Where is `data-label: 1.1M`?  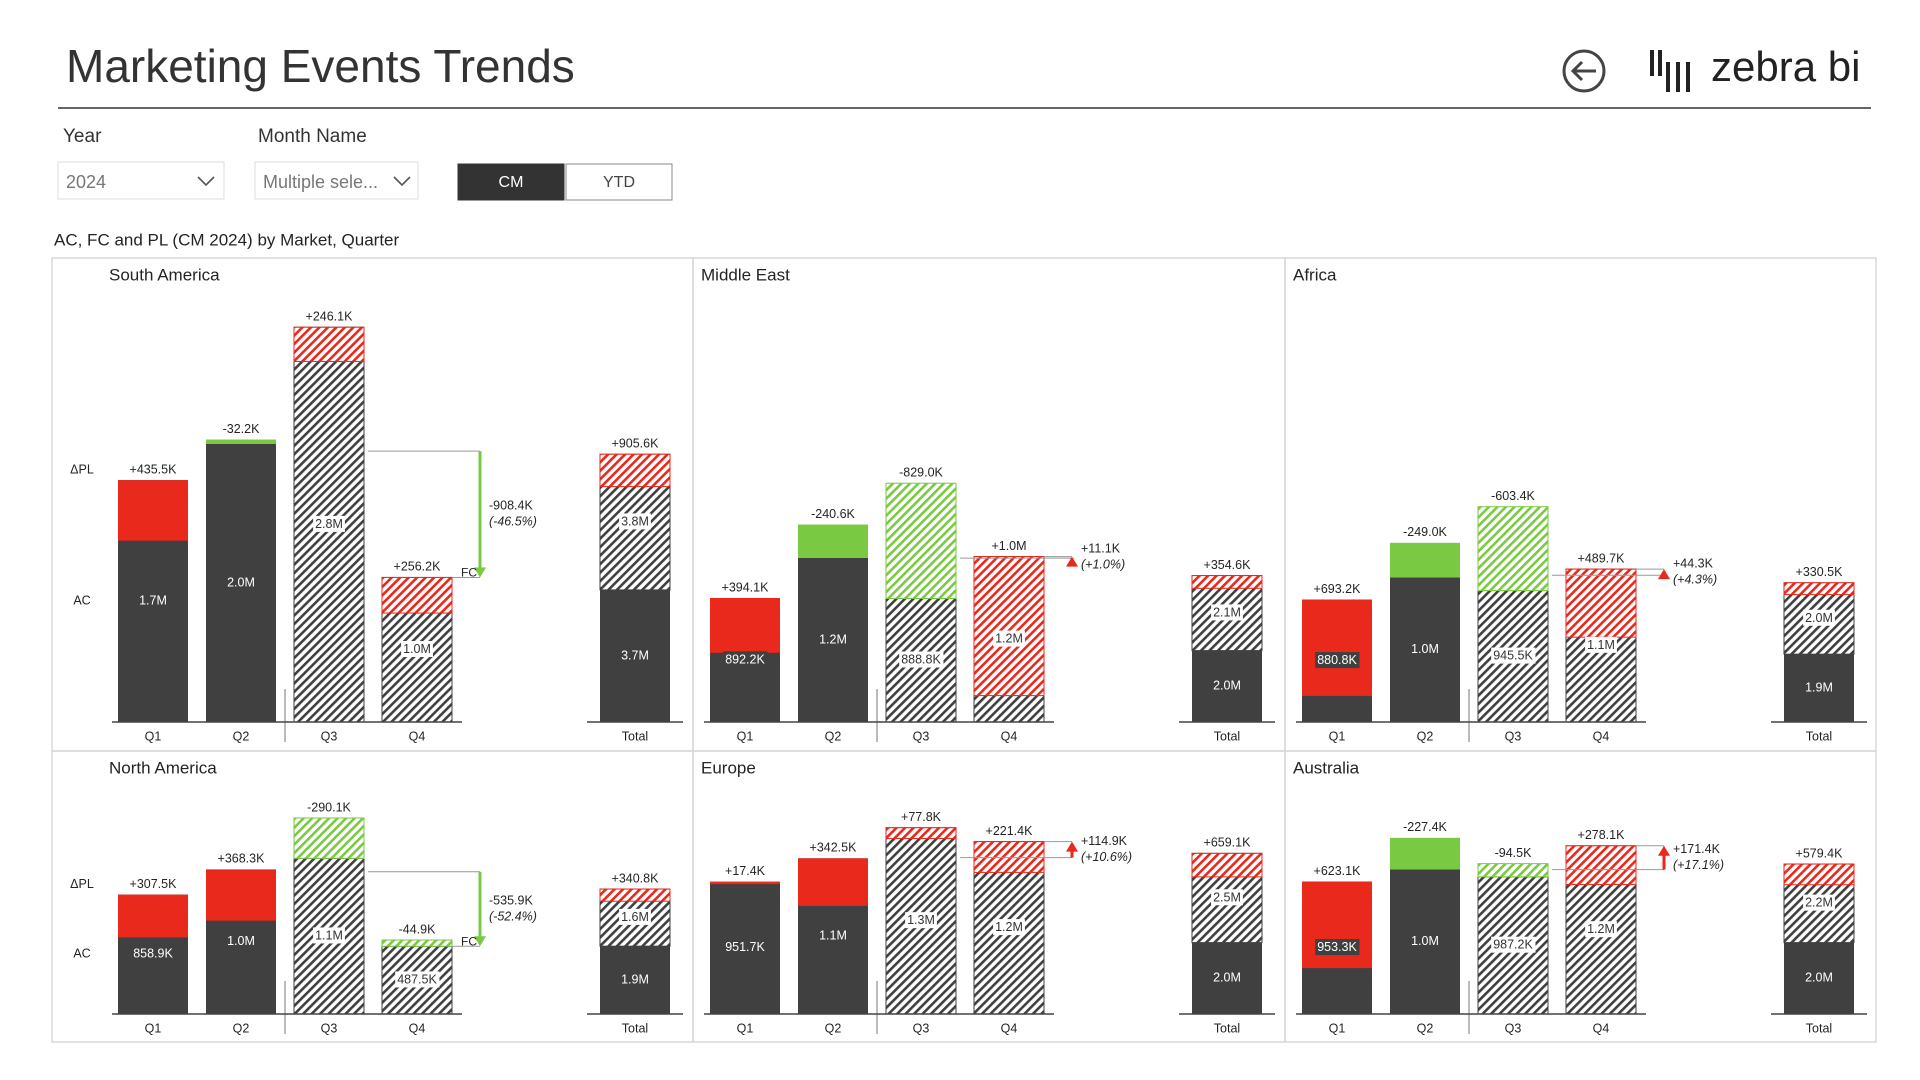 data-label: 1.1M is located at coordinates (329, 935).